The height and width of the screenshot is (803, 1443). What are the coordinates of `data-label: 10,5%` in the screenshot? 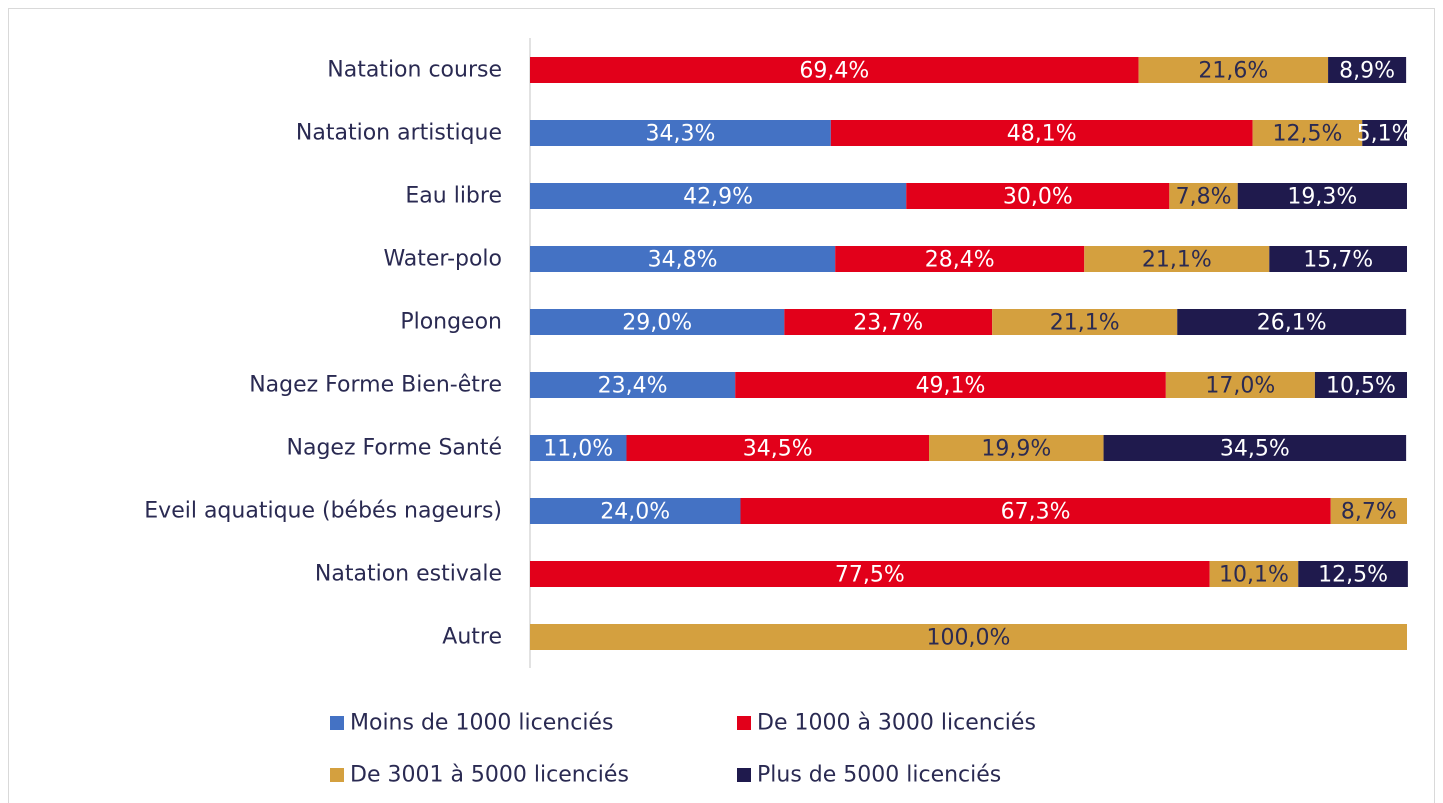 It's located at (1361, 386).